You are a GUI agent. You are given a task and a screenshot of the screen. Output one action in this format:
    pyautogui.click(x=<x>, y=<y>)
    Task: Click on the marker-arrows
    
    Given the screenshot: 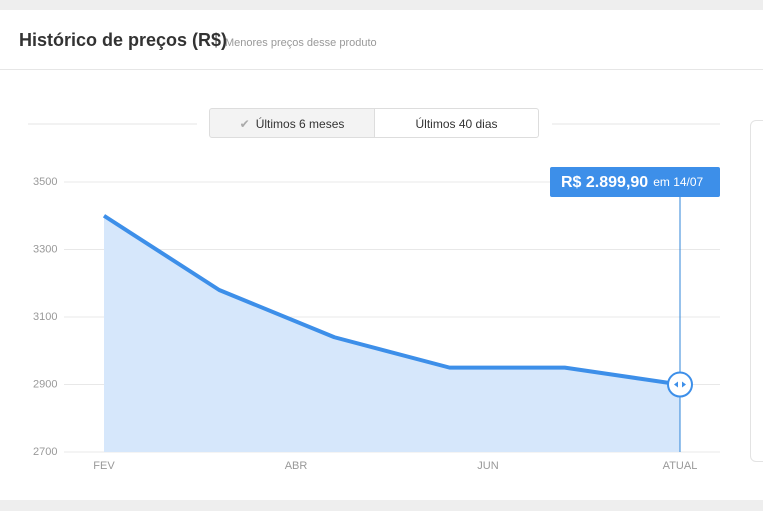 What is the action you would take?
    pyautogui.click(x=680, y=384)
    